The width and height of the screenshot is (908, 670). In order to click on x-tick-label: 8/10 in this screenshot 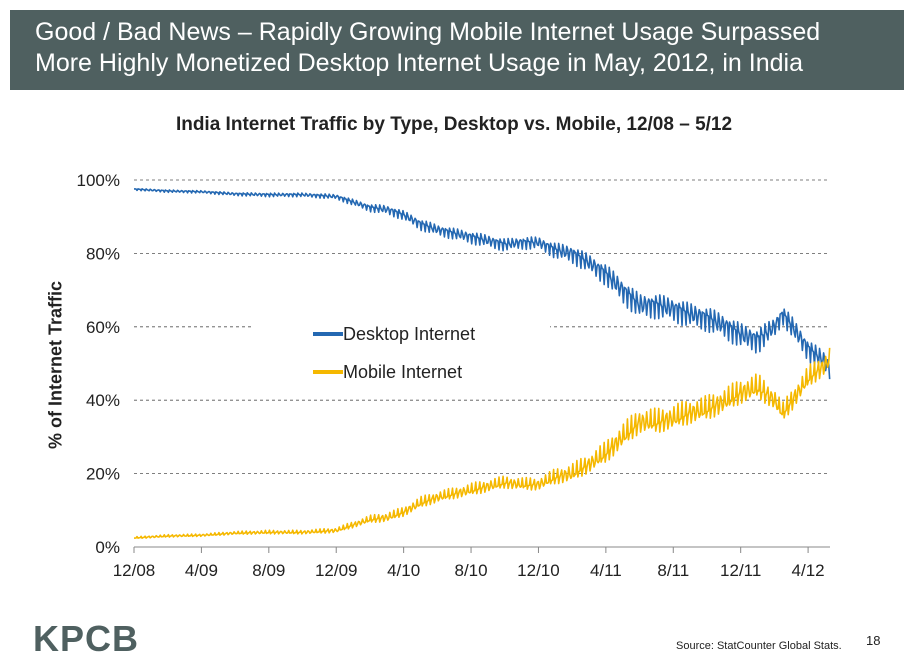, I will do `click(470, 570)`.